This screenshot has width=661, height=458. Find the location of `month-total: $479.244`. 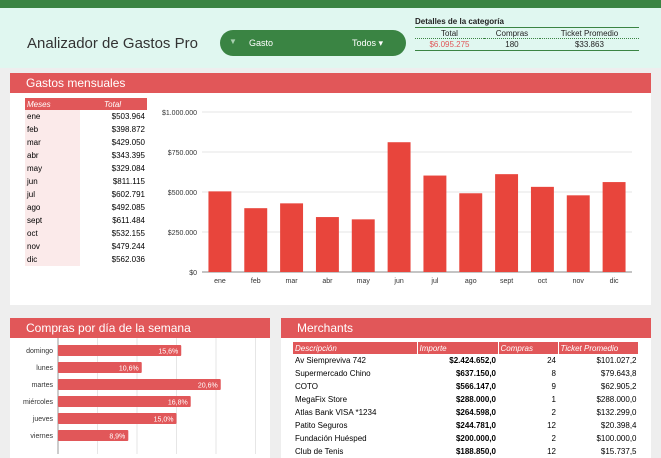

month-total: $479.244 is located at coordinates (128, 246).